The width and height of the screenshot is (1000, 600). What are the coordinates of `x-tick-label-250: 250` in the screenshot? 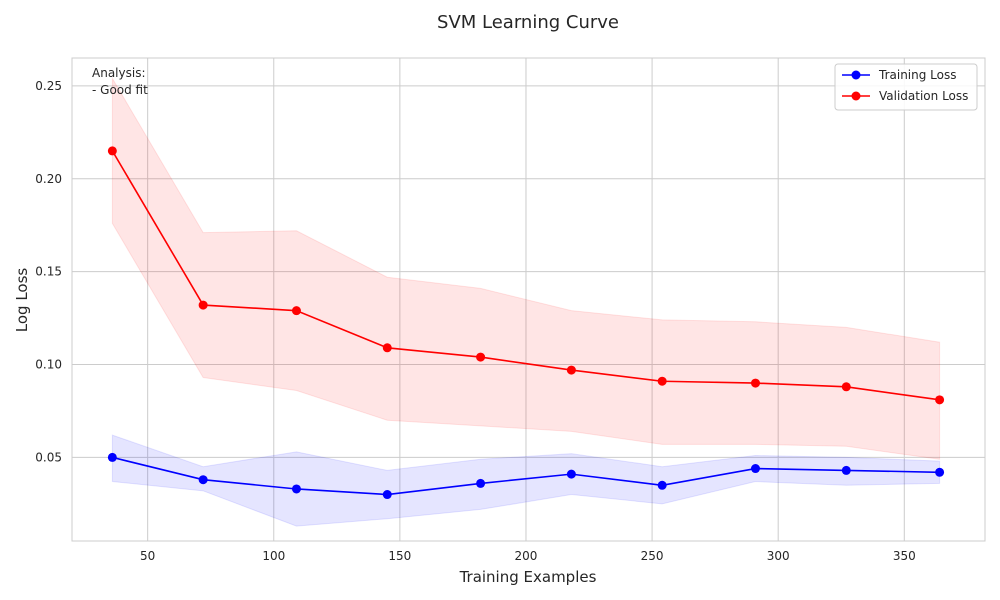 It's located at (652, 556).